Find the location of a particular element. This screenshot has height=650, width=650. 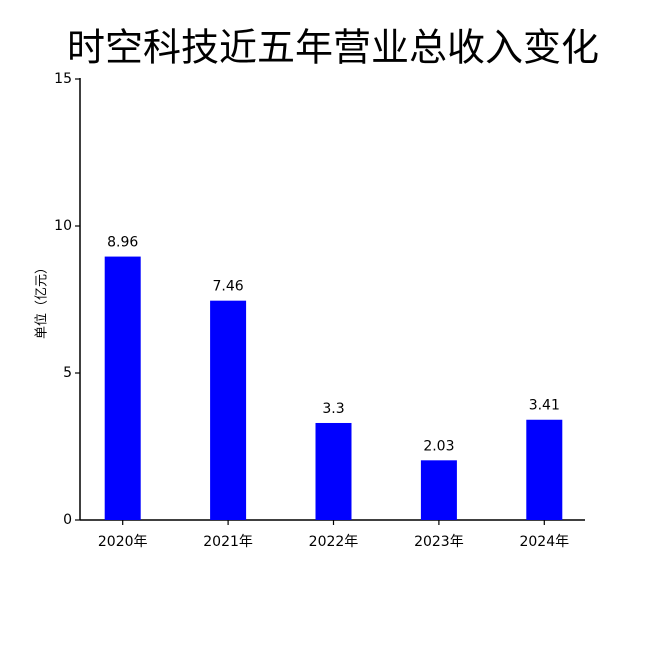

y-tick-label: 10 is located at coordinates (63, 226).